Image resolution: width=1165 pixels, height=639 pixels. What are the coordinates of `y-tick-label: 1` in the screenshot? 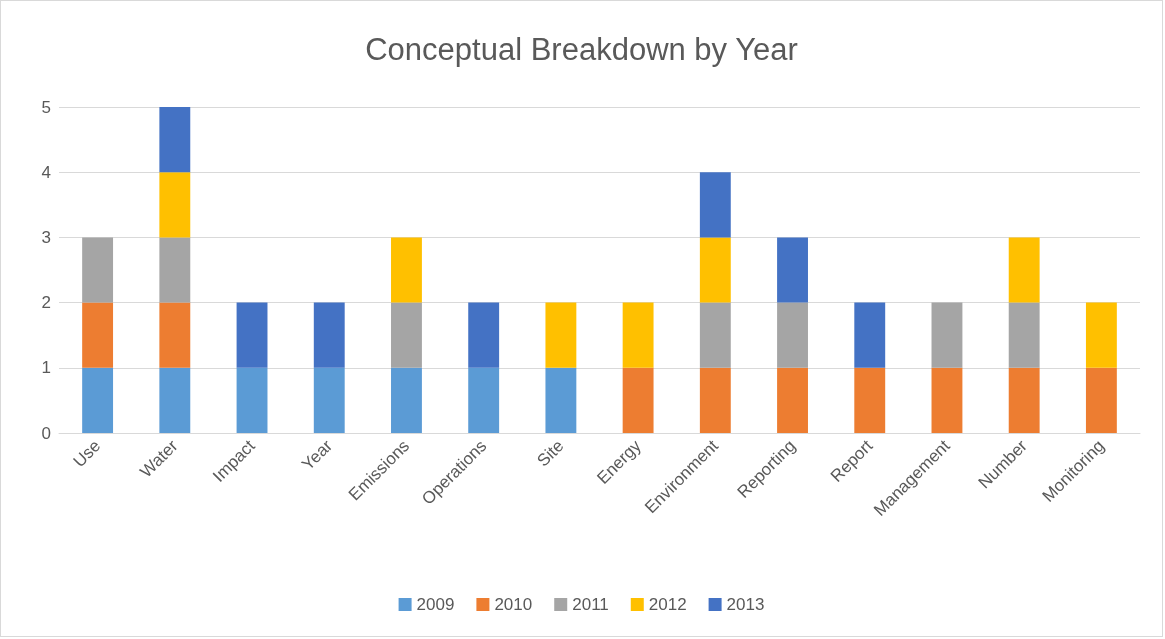 It's located at (46, 368).